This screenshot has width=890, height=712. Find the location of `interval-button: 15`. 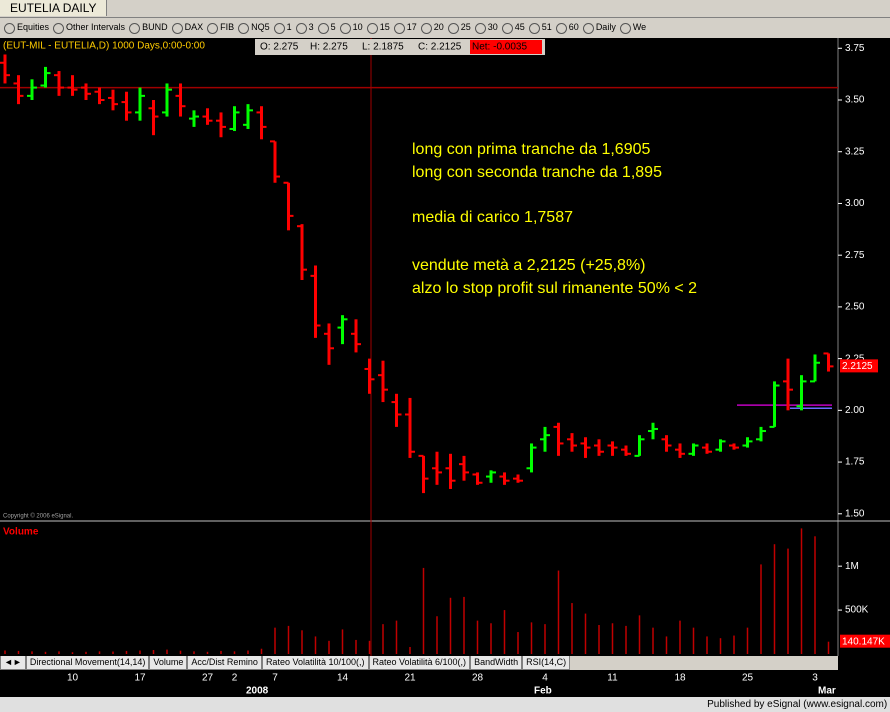

interval-button: 15 is located at coordinates (378, 28).